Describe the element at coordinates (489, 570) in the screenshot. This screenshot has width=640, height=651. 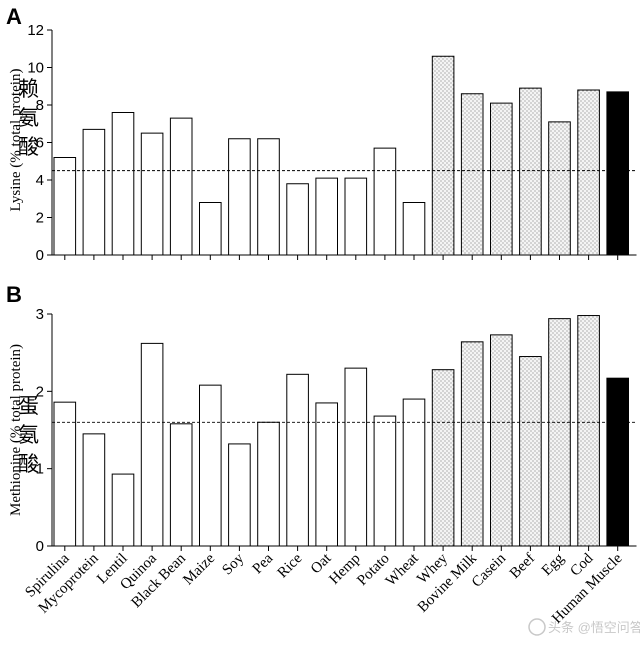
I see `category-label: Casein` at that location.